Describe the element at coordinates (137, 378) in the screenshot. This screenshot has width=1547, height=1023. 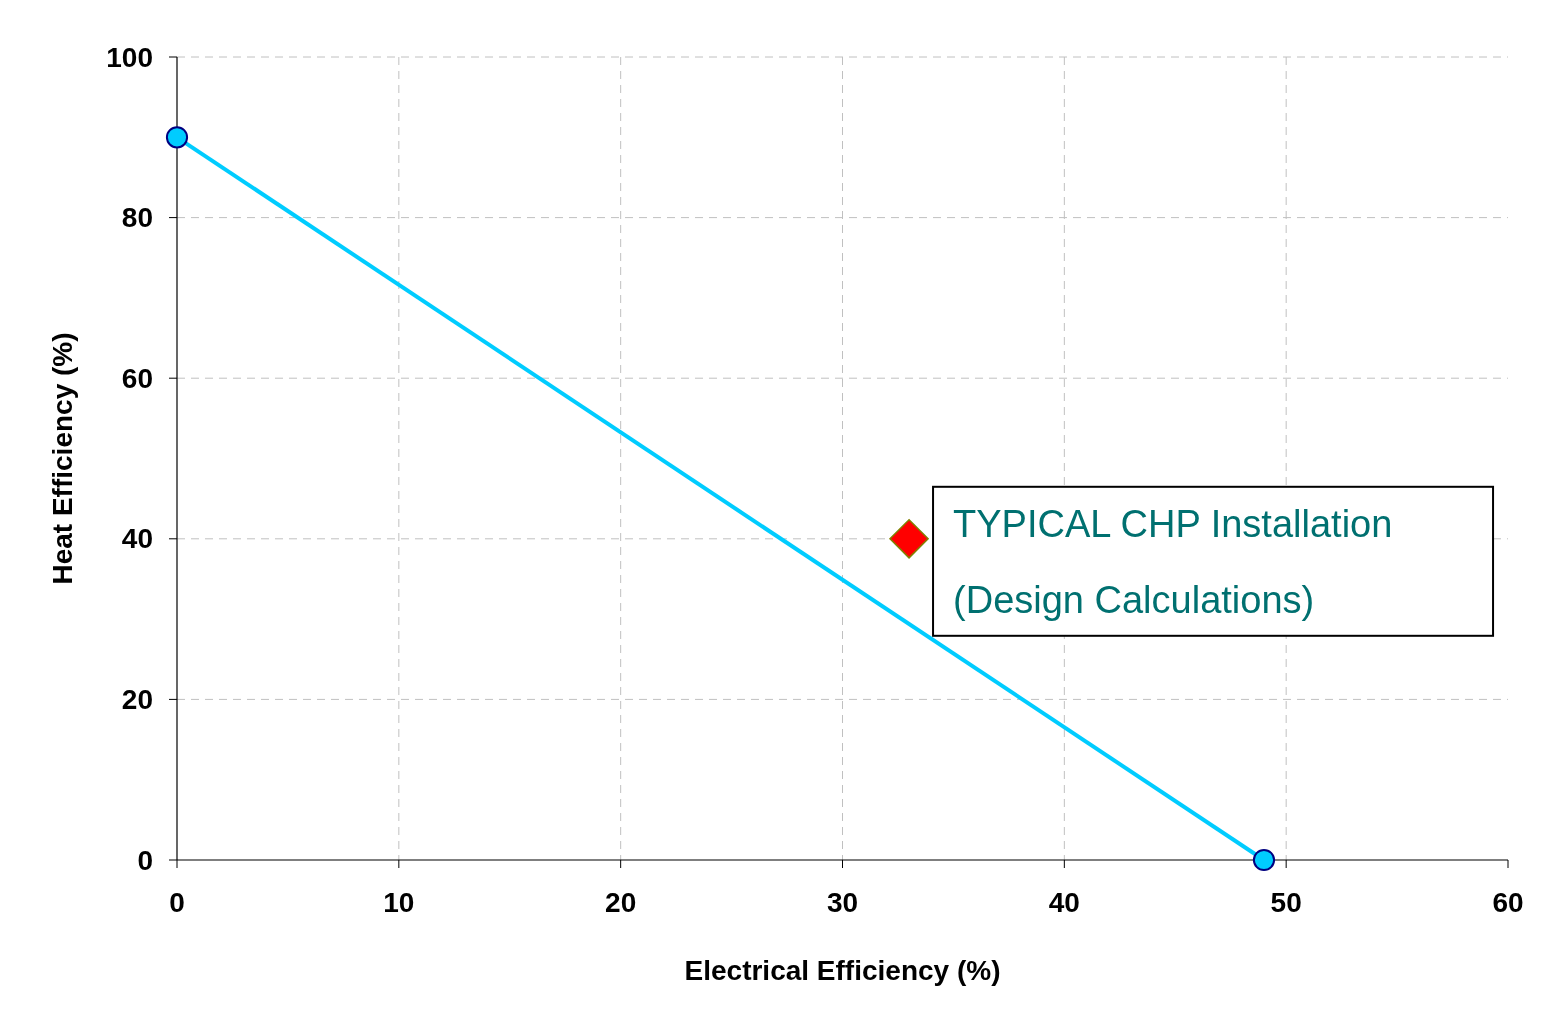
I see `y-tick-label: 60` at that location.